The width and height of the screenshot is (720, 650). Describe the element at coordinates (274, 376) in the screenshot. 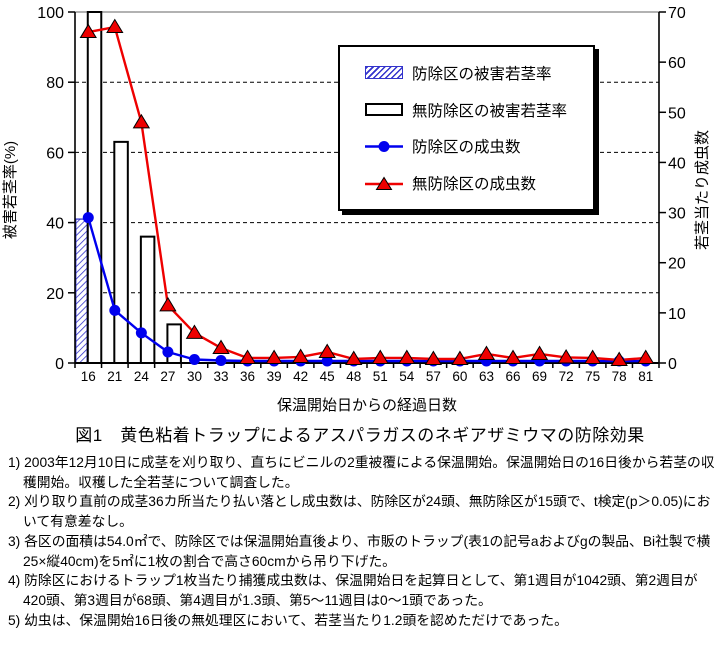

I see `x-axis-tick-label: 39` at that location.